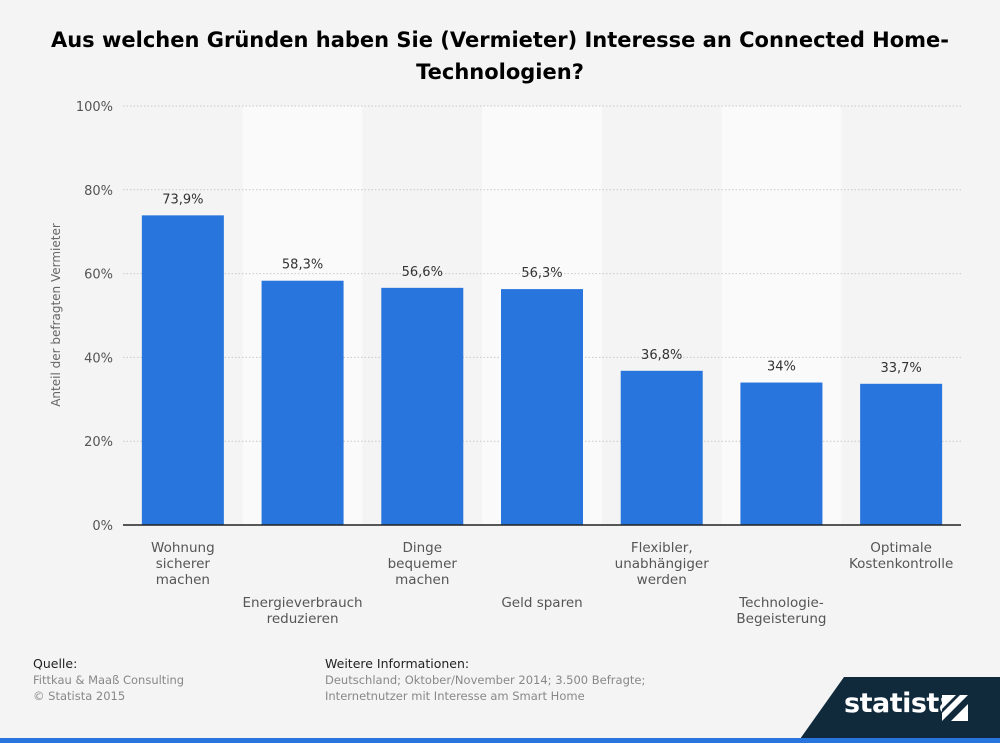  Describe the element at coordinates (303, 603) in the screenshot. I see `category-label-line: Energieverbrauch` at that location.